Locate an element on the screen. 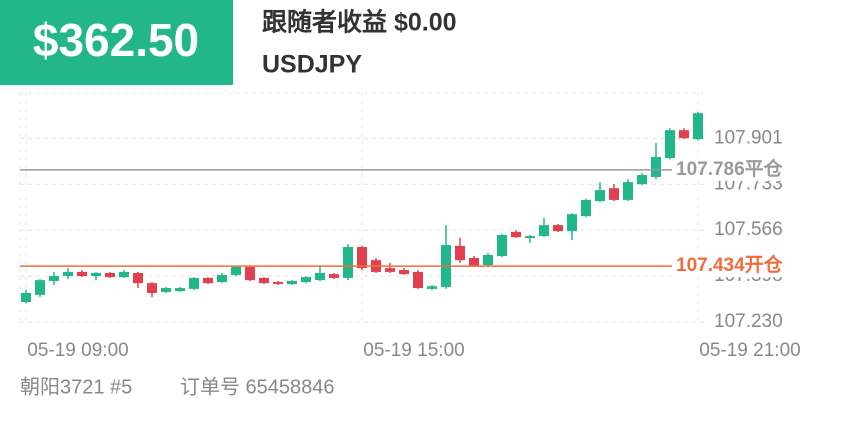  amount: $362.50 is located at coordinates (116, 40).